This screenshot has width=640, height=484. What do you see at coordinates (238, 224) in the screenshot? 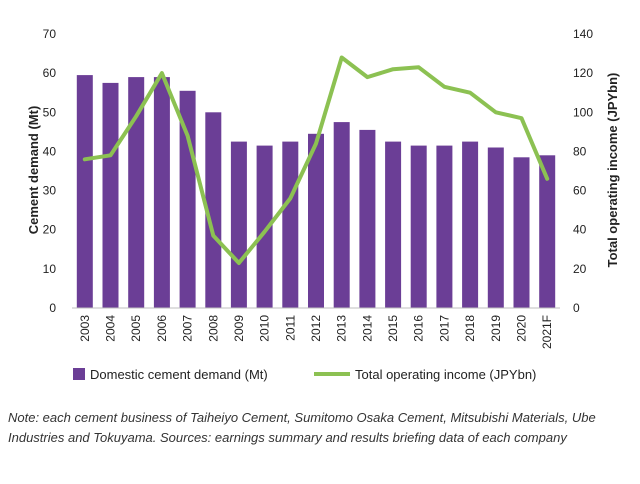
I see `bar-2009` at bounding box center [238, 224].